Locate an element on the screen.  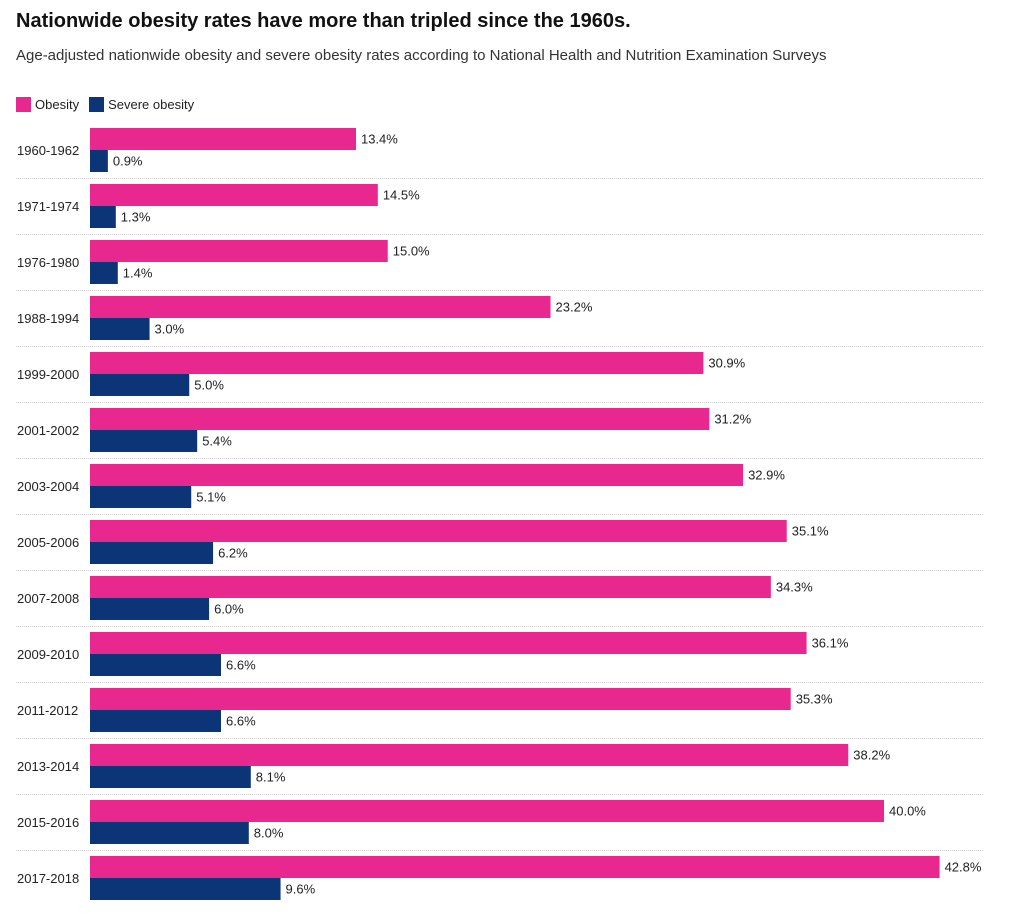
chart-legend: Obesity Severe obesity is located at coordinates (110, 104).